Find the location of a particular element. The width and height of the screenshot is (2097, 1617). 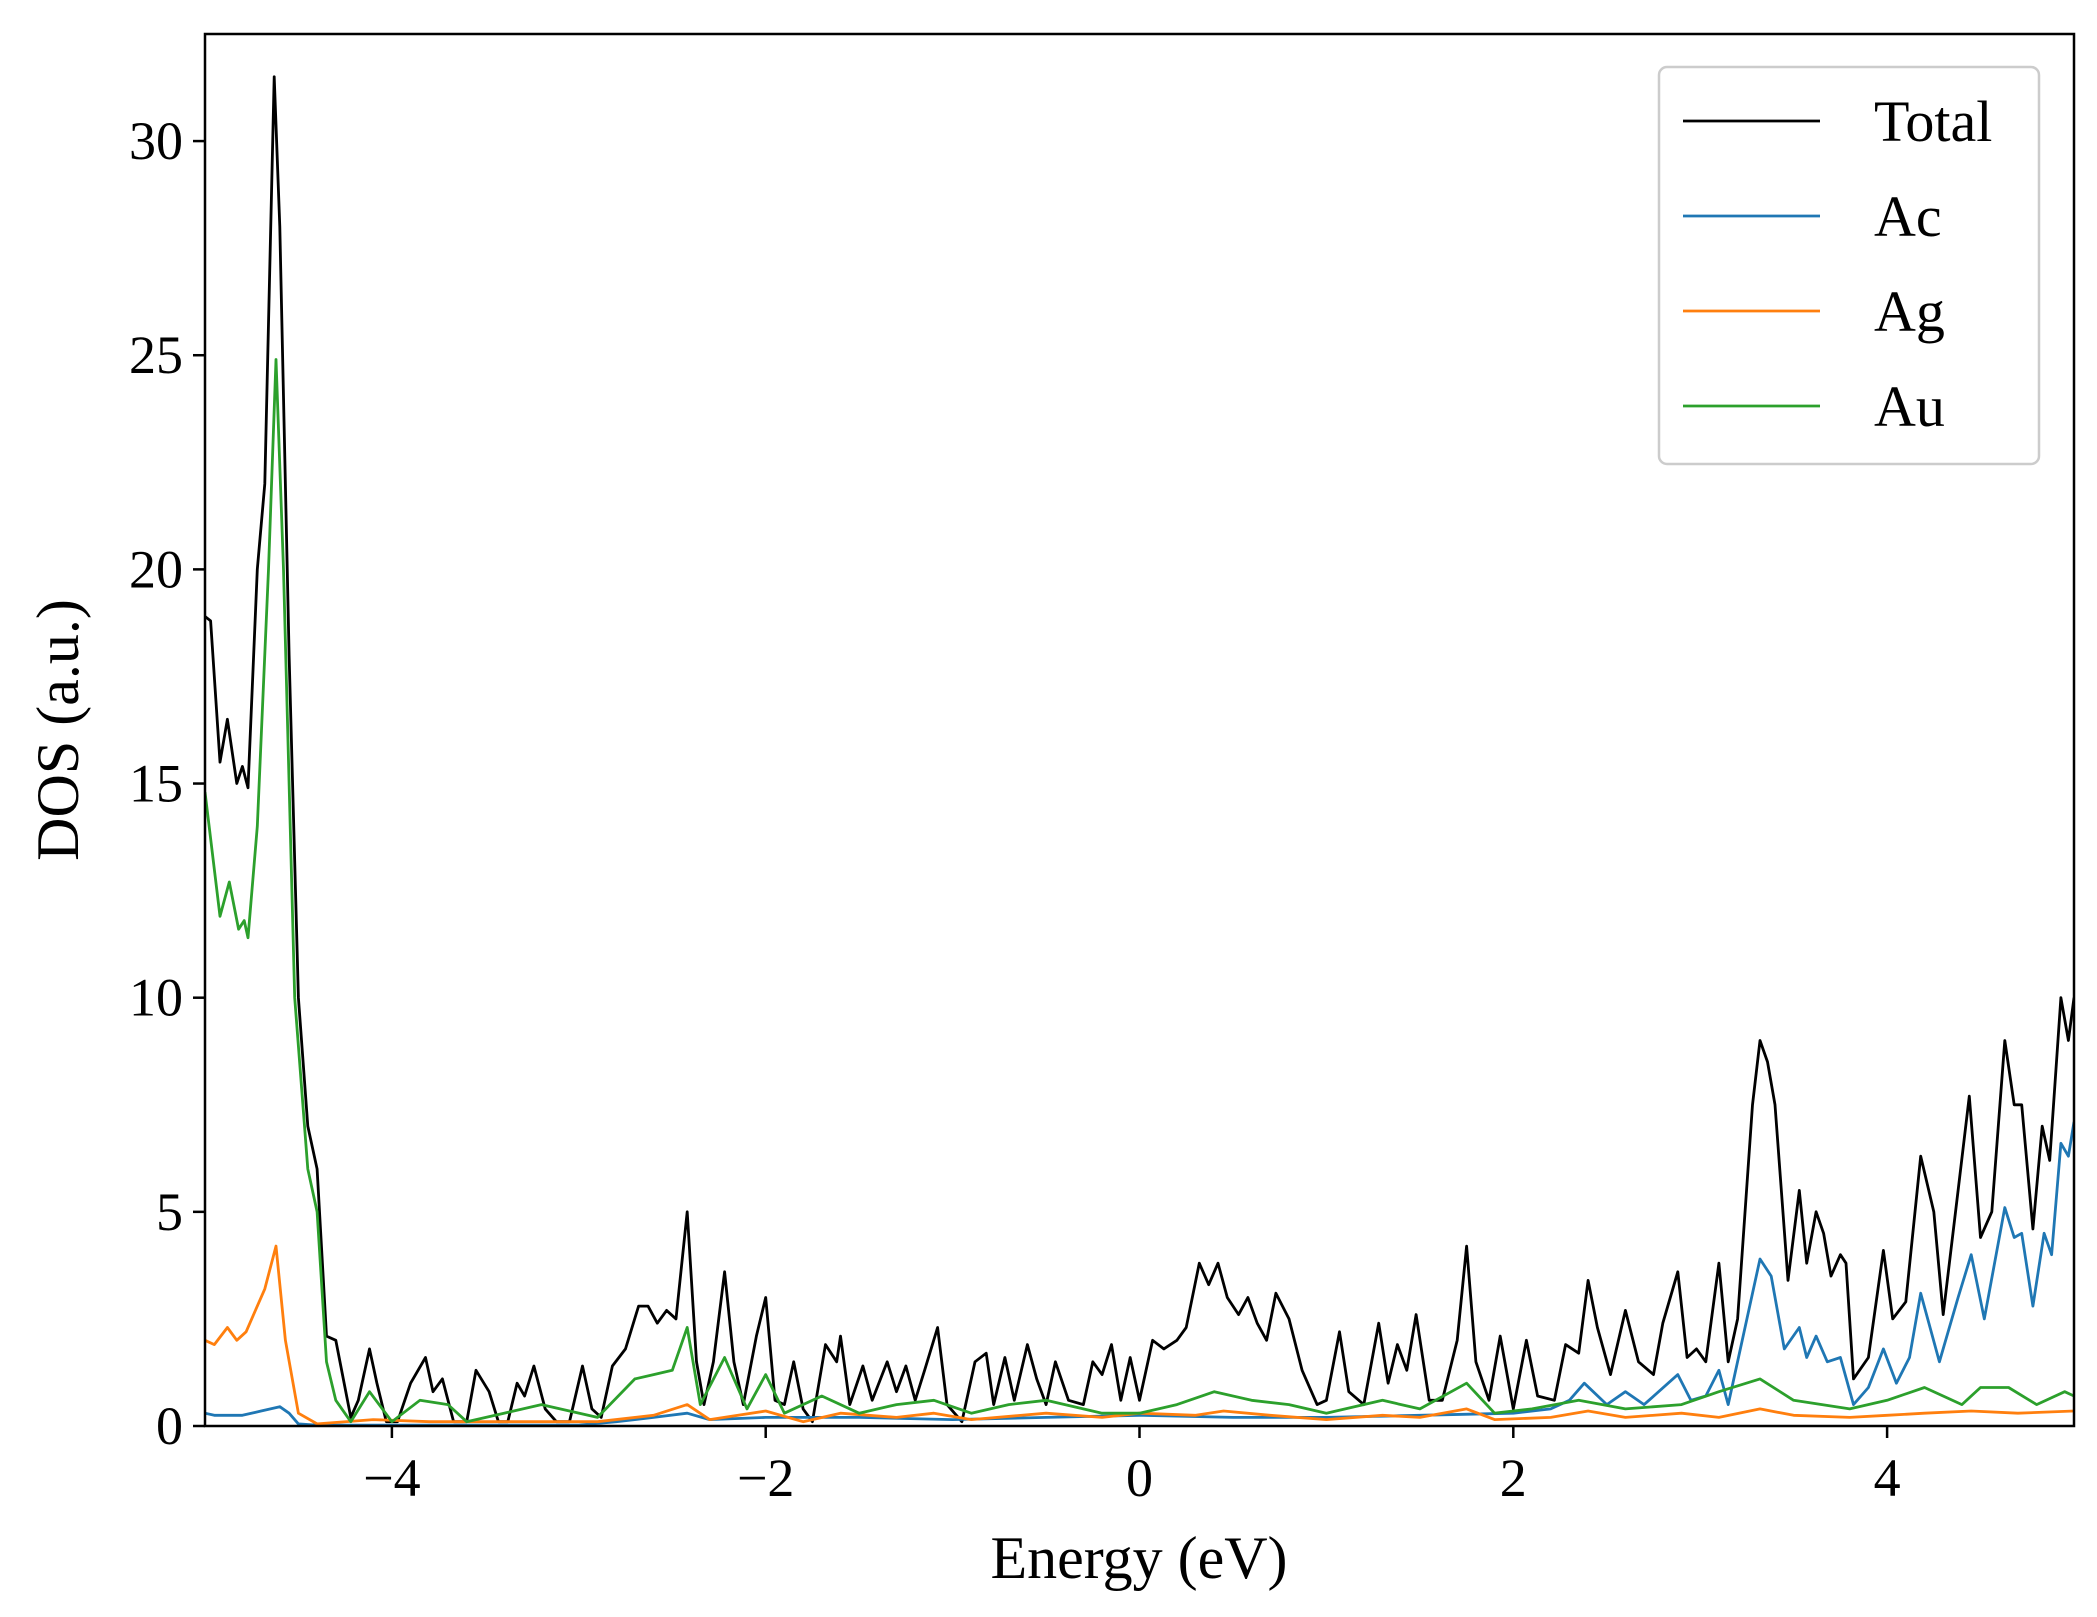

legend-box is located at coordinates (1849, 265).